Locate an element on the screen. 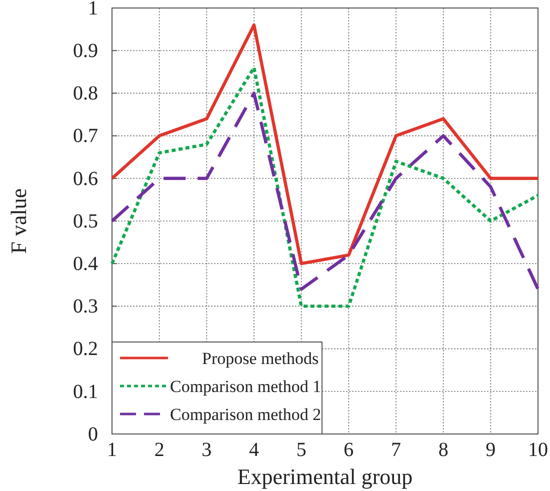 This screenshot has width=550, height=491. legend-label: Comparison method 2 is located at coordinates (246, 414).